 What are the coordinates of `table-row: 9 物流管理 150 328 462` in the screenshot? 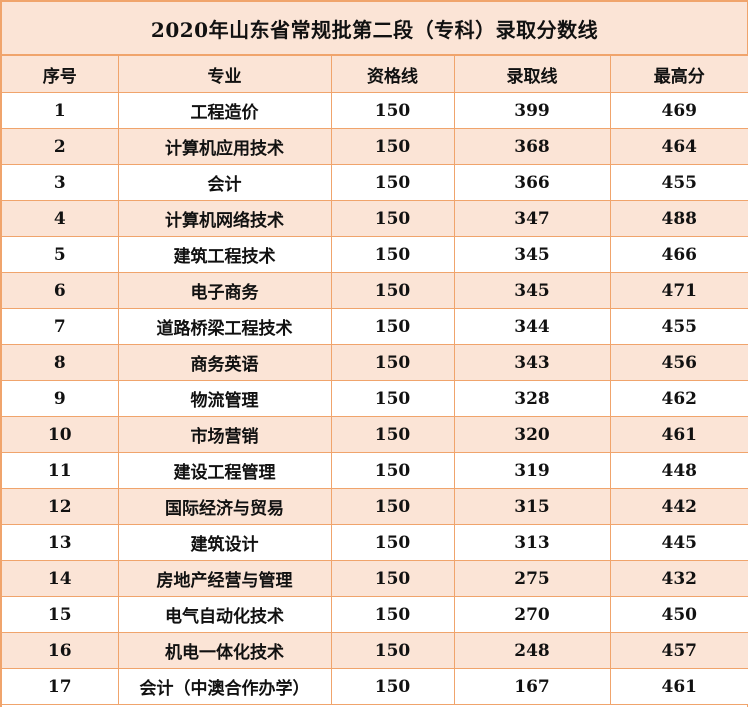 It's located at (375, 398).